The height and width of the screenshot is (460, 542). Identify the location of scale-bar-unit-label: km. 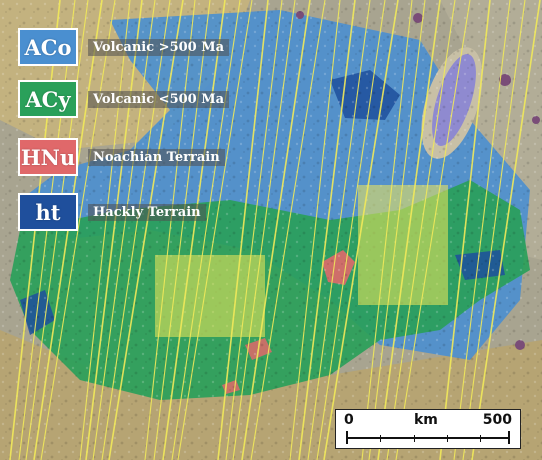
(426, 420).